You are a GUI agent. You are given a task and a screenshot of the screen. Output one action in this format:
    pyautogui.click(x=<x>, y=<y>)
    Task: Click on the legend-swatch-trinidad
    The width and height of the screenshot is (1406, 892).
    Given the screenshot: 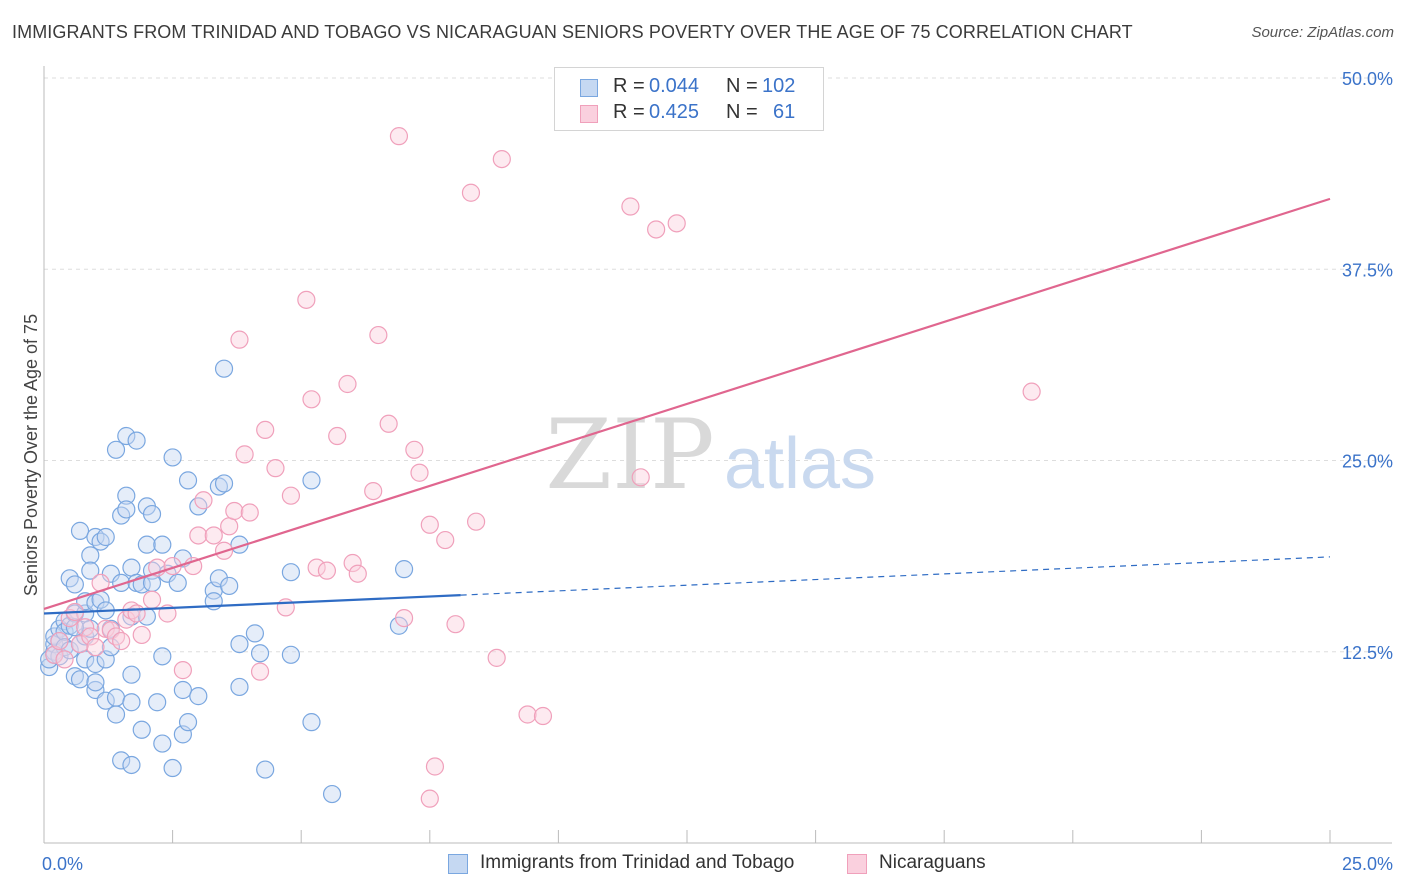 What is the action you would take?
    pyautogui.click(x=458, y=864)
    